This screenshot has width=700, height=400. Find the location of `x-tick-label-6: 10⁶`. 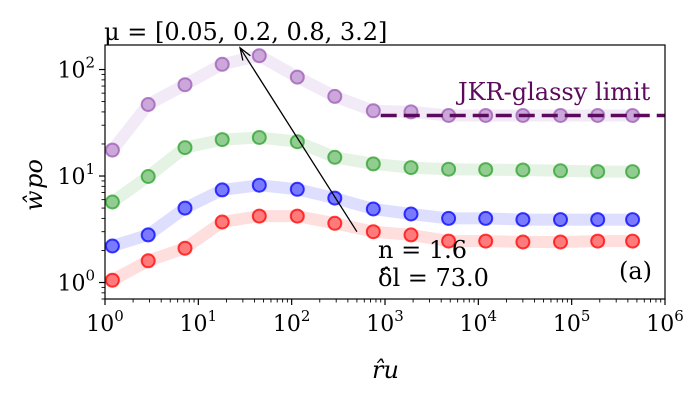

x-tick-label-6: 10⁶ is located at coordinates (665, 322).